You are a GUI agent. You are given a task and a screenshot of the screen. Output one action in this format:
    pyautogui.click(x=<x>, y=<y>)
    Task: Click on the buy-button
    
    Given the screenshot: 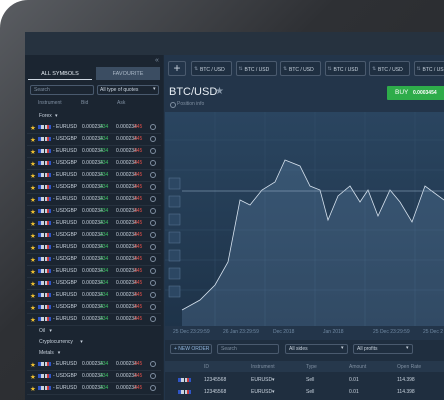 What is the action you would take?
    pyautogui.click(x=415, y=93)
    